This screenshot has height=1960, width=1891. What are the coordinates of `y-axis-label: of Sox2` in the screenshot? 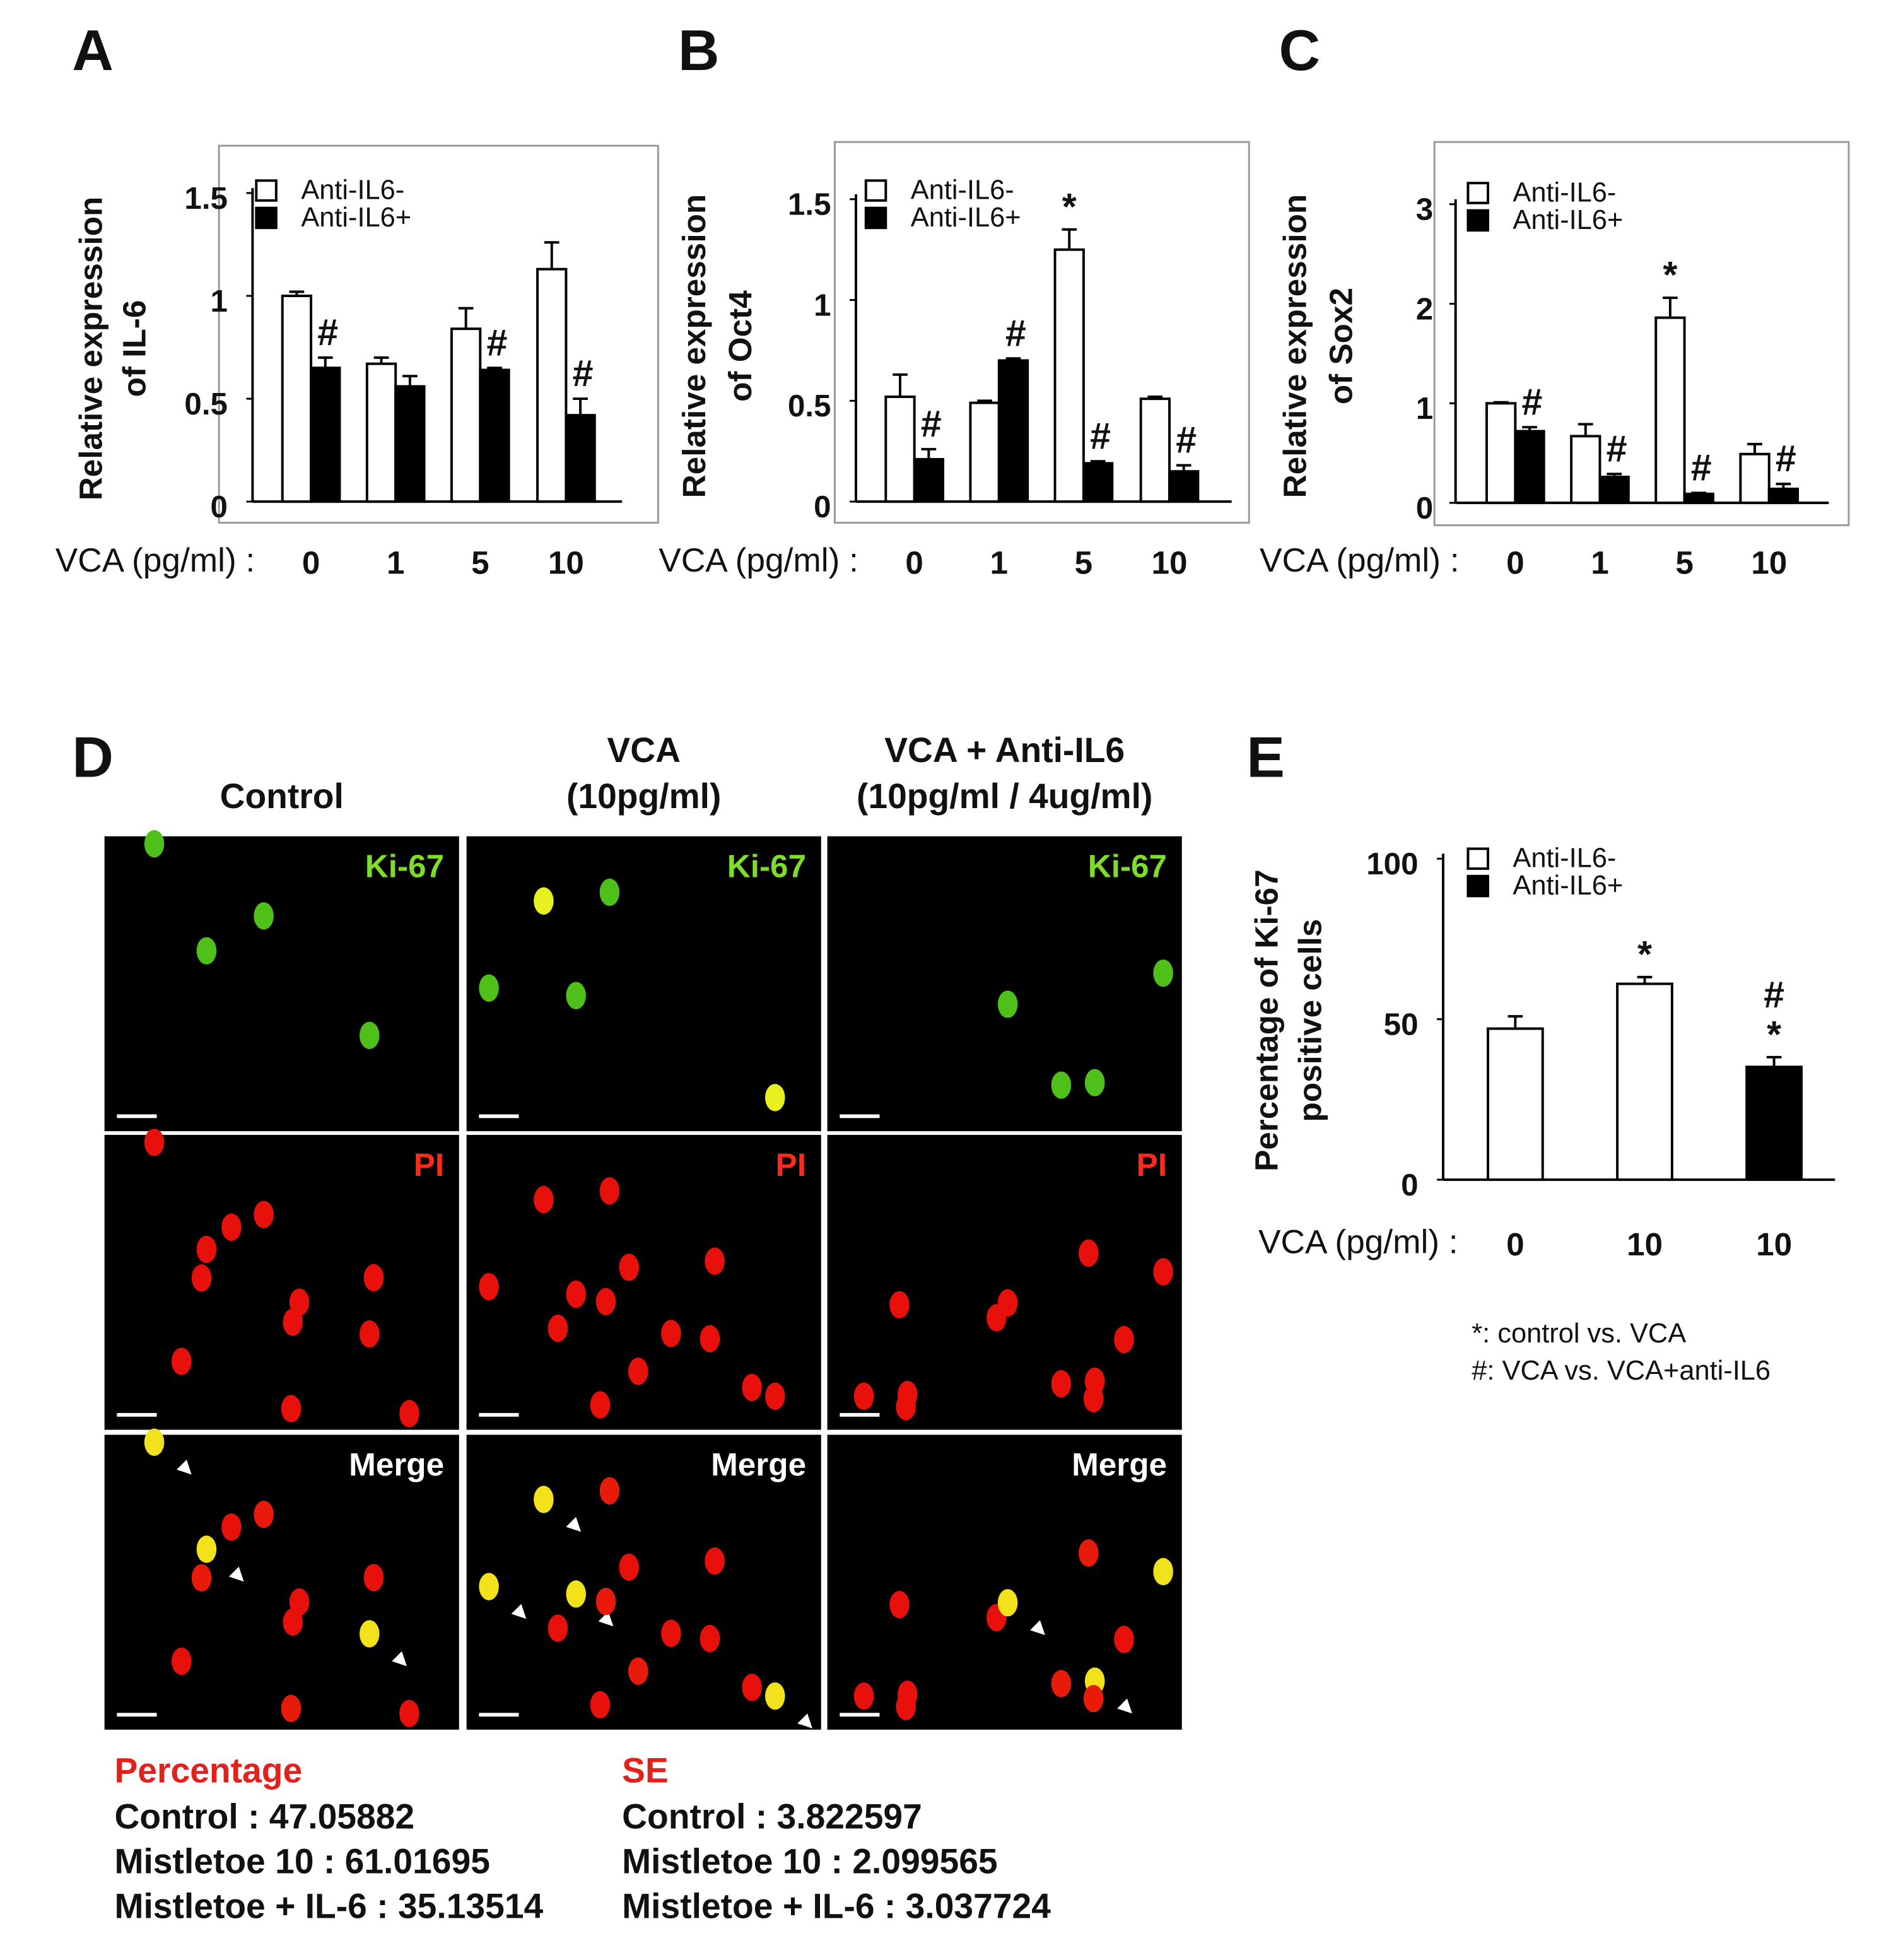 It's located at (1341, 346).